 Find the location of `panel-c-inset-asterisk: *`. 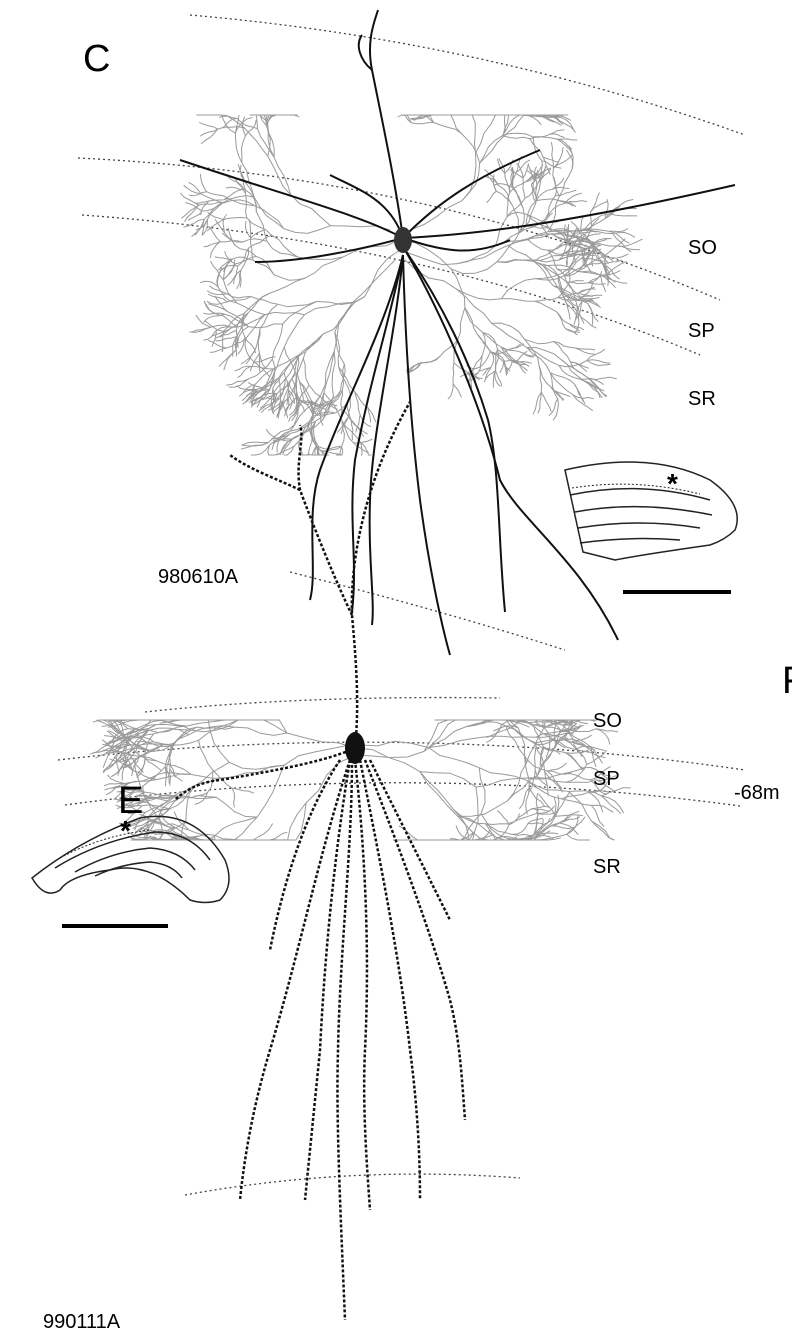

panel-c-inset-asterisk: * is located at coordinates (672, 483).